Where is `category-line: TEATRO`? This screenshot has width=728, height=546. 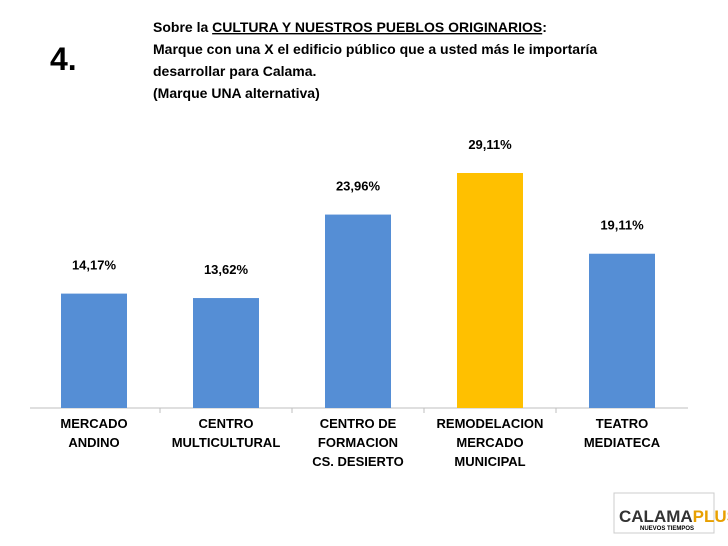
category-line: TEATRO is located at coordinates (622, 423).